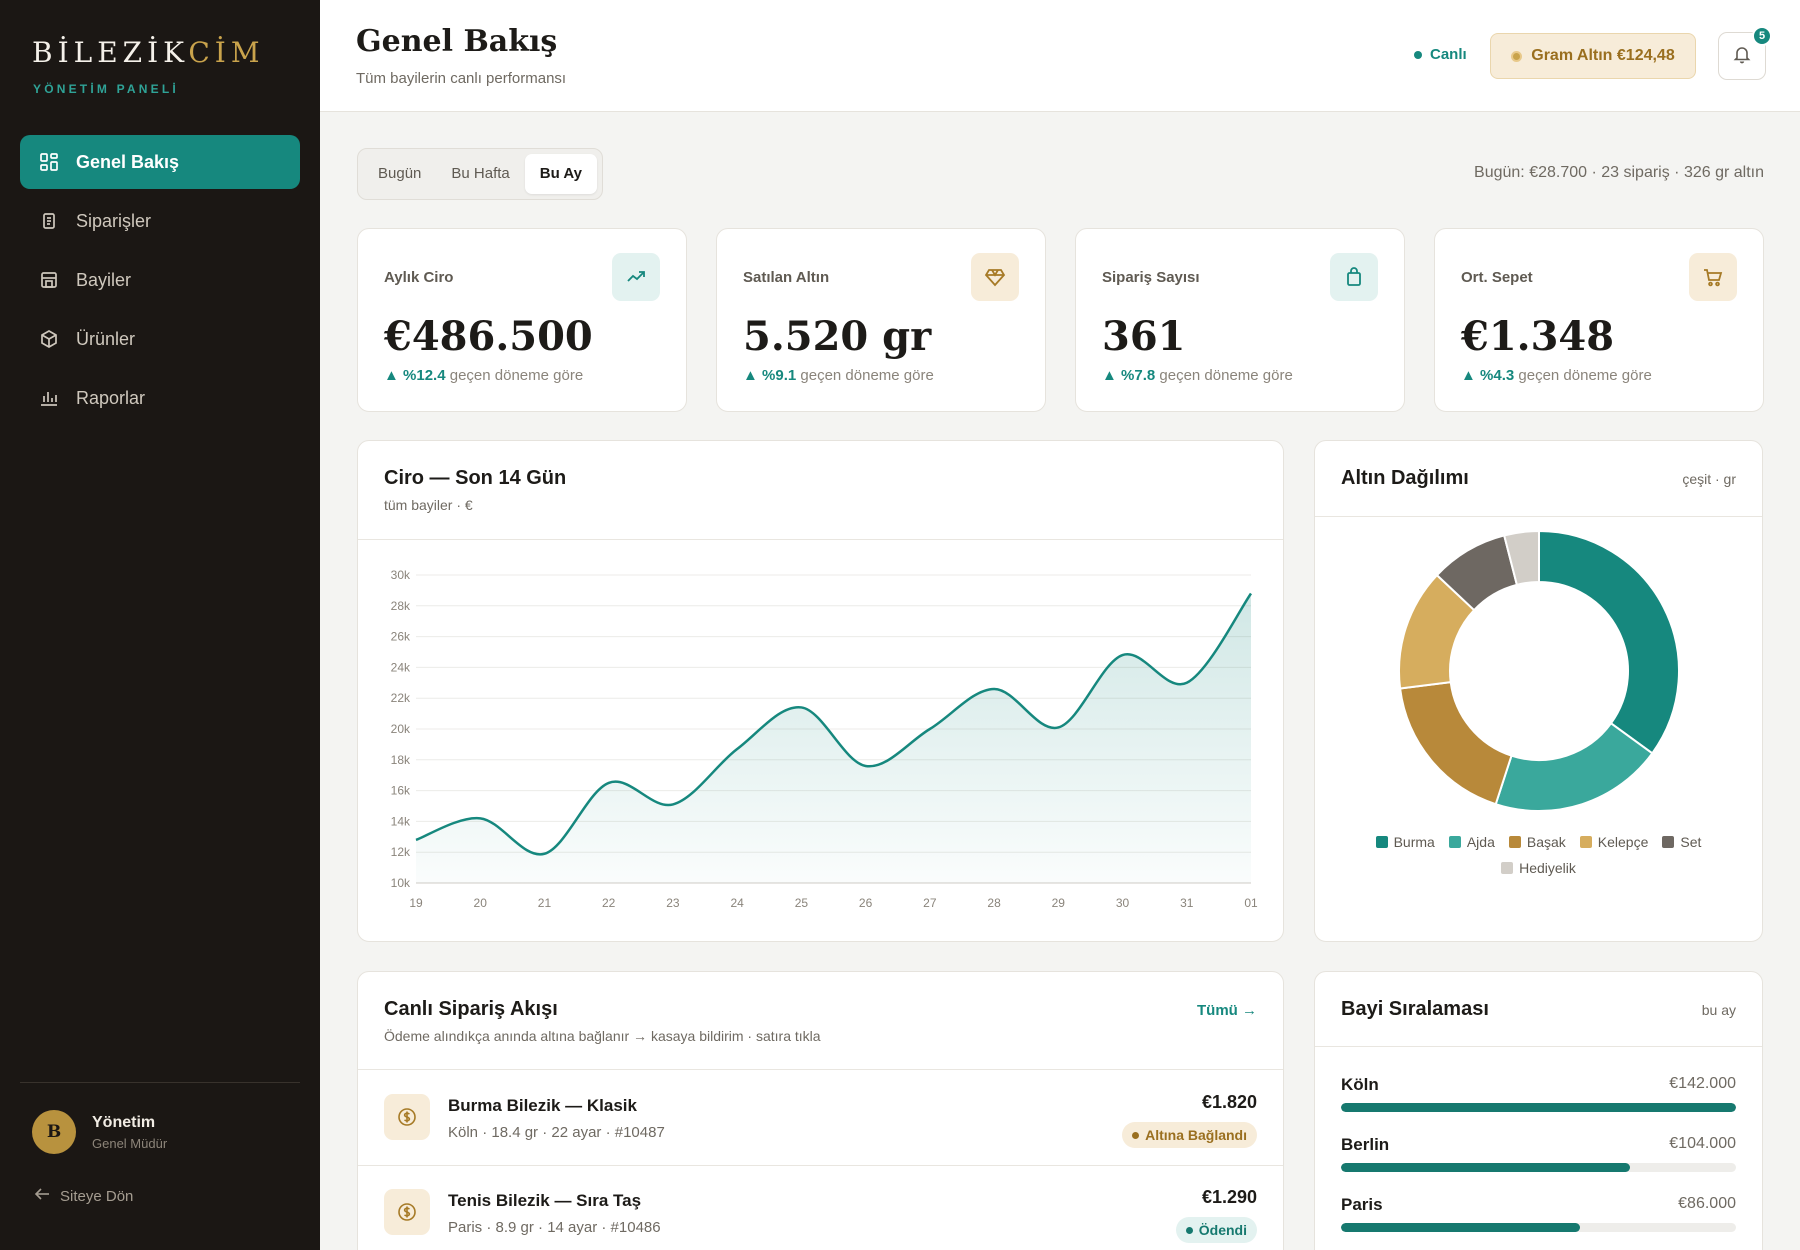 This screenshot has width=1800, height=1250. What do you see at coordinates (49, 398) in the screenshot?
I see `bar-chart-icon` at bounding box center [49, 398].